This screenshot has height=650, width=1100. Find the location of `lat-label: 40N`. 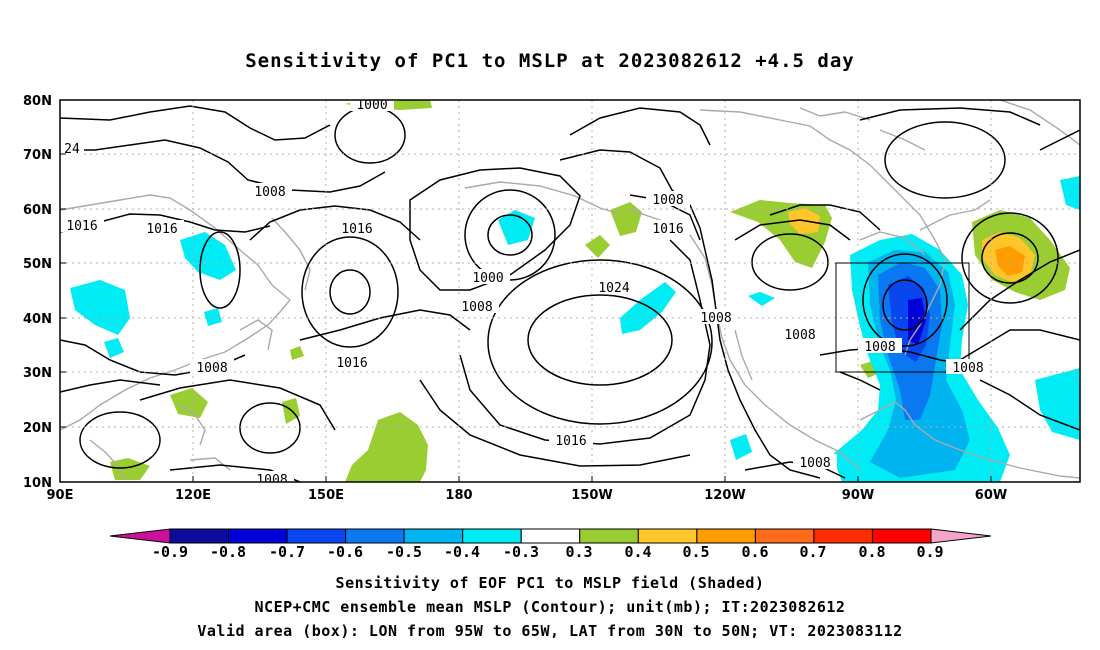

lat-label: 40N is located at coordinates (37, 319).